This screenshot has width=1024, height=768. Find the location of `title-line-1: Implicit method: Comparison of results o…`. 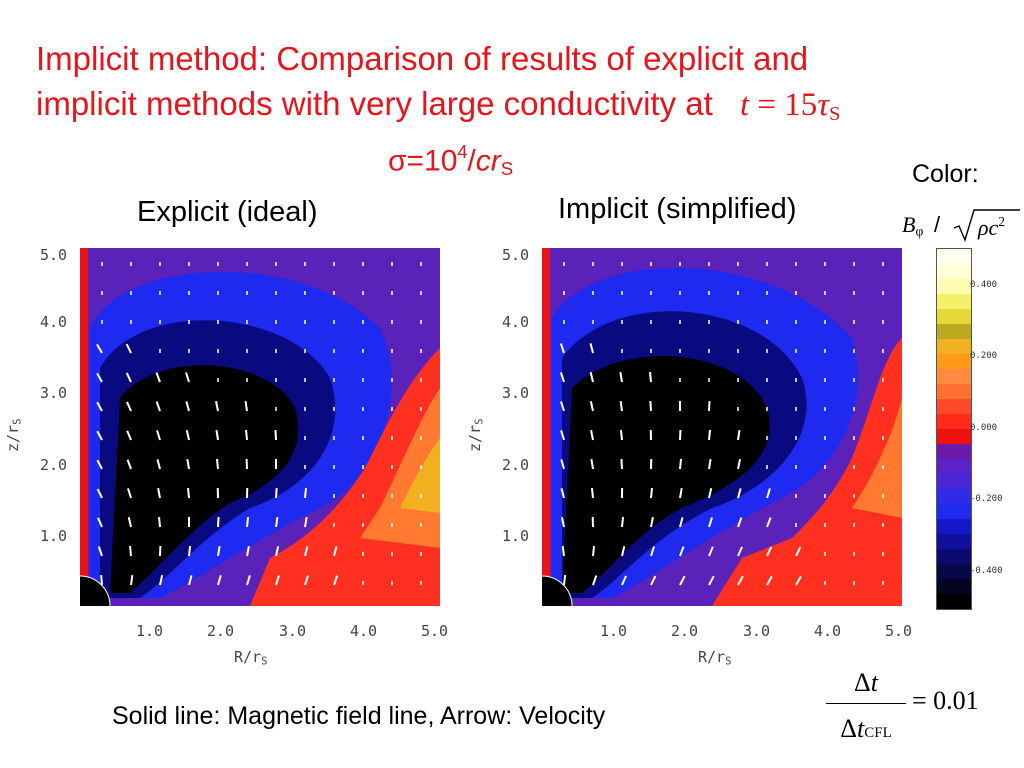

title-line-1: Implicit method: Comparison of results o… is located at coordinates (422, 58).